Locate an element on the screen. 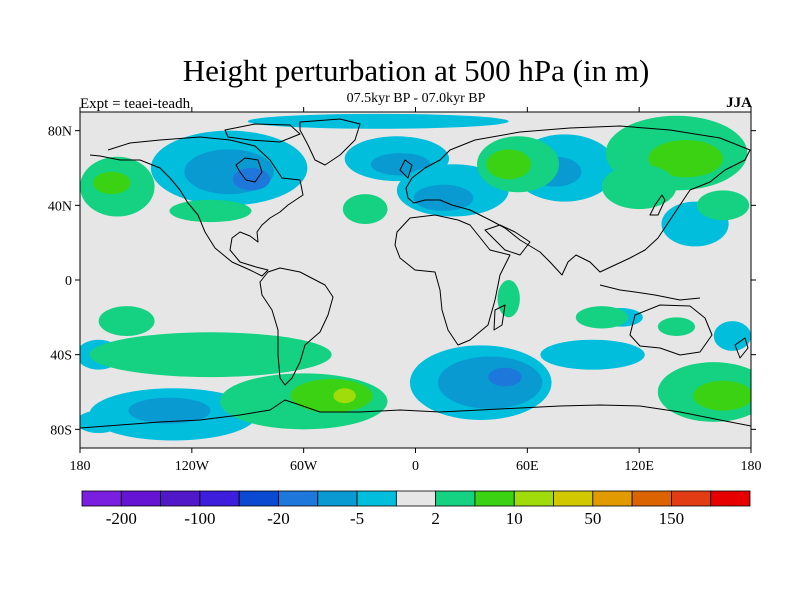 The height and width of the screenshot is (605, 800). chart-subtitle: 07.5kyr BP - 07.0kyr BP is located at coordinates (416, 98).